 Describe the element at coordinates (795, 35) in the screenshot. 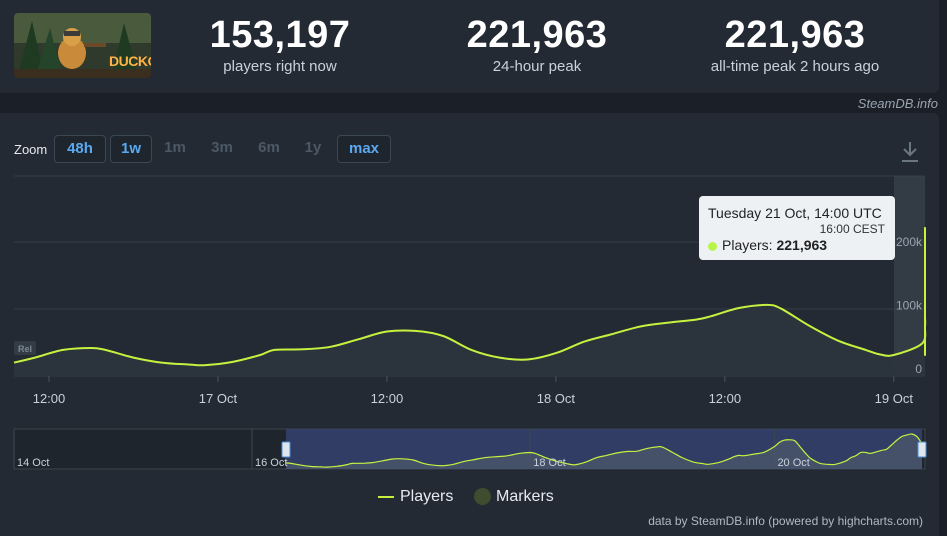

I see `alltime-peak-value: 221,963` at that location.